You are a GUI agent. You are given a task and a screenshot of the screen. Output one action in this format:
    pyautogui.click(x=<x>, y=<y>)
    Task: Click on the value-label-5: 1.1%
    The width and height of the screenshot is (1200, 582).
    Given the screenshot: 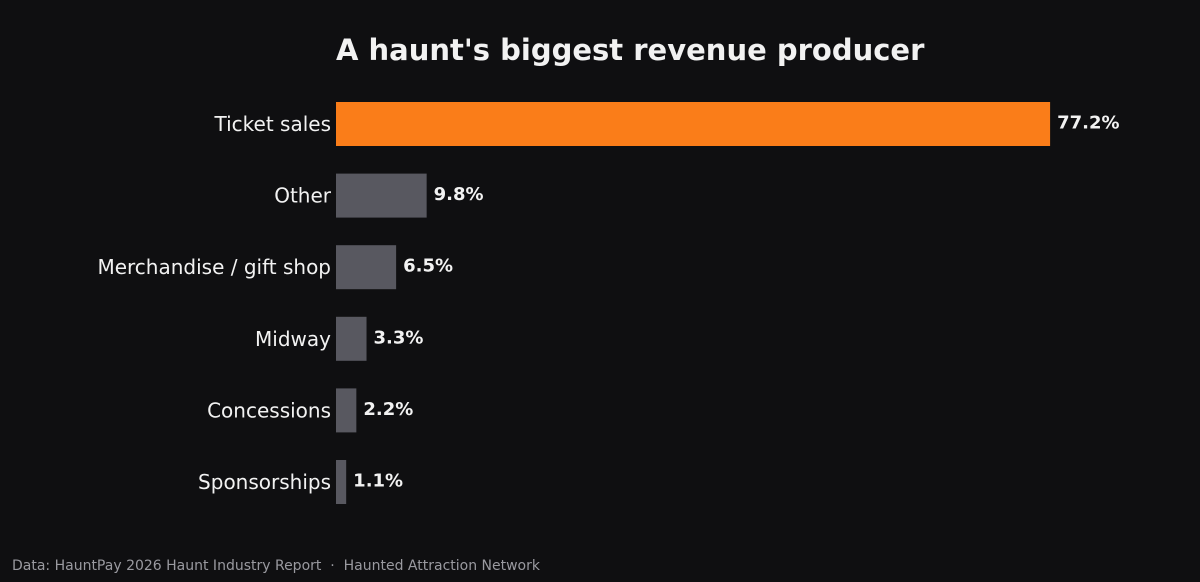 What is the action you would take?
    pyautogui.click(x=378, y=481)
    